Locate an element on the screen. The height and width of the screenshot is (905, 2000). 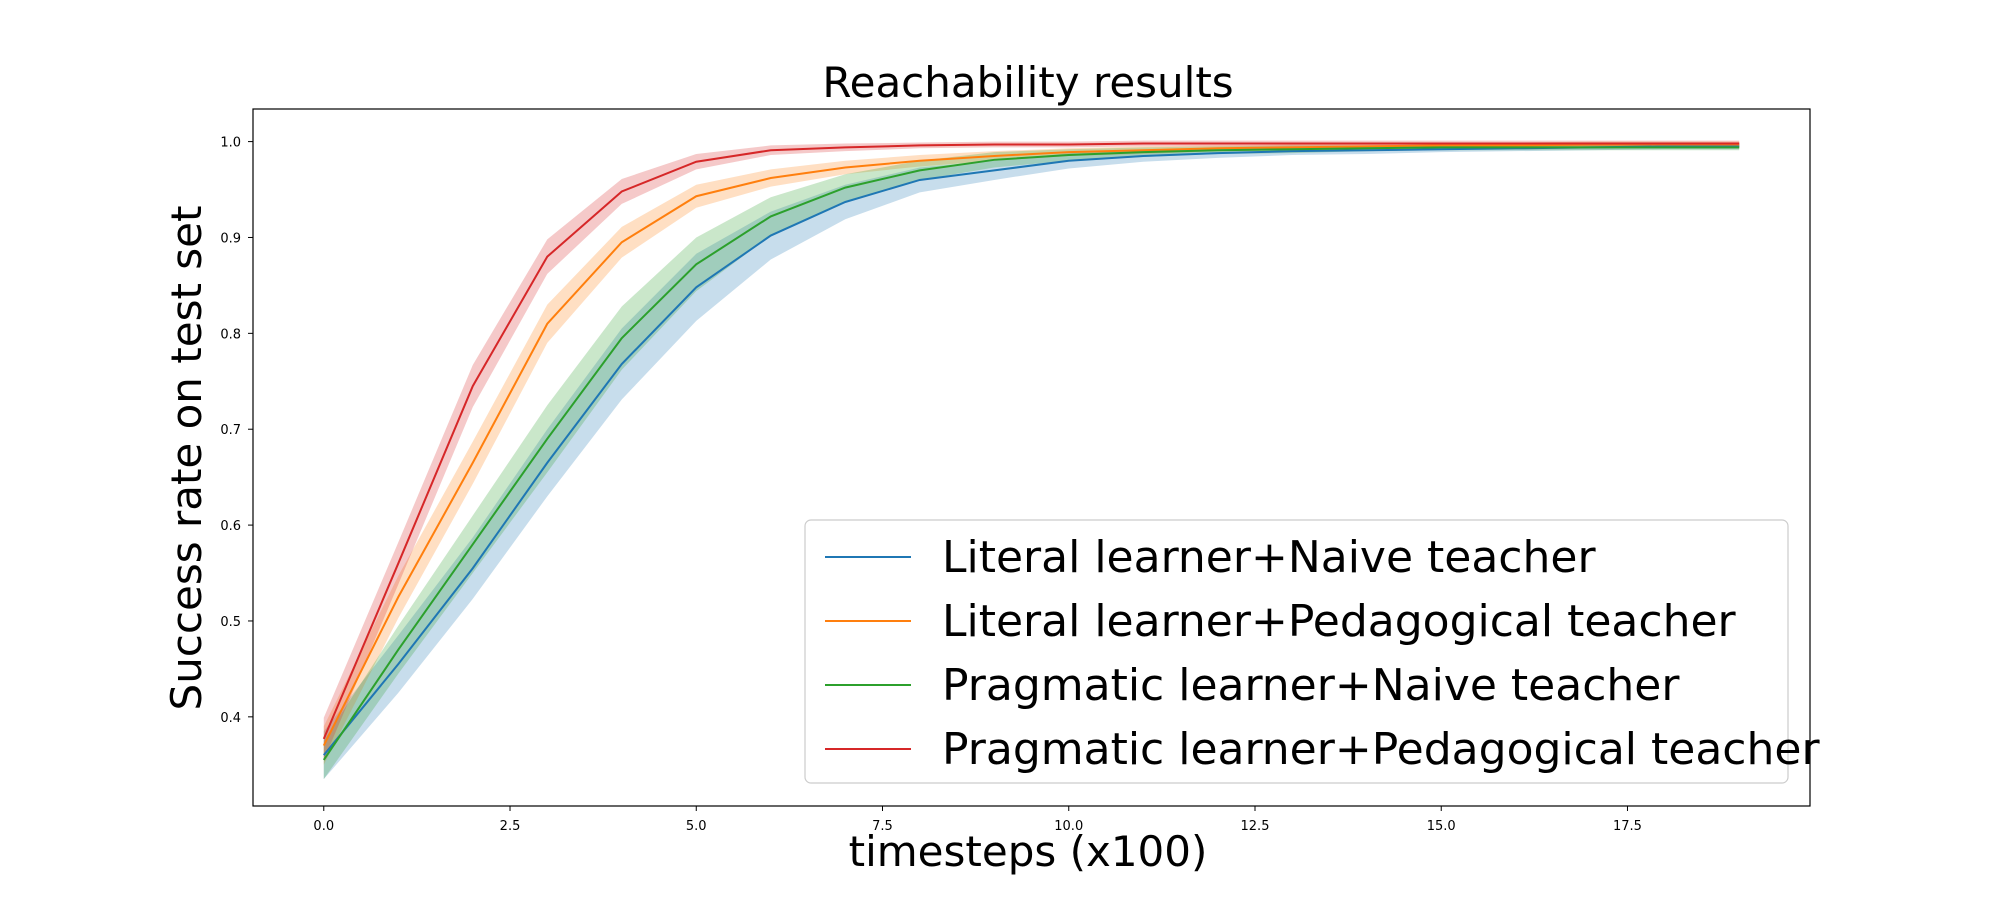
legend-label-series-4: Pragmatic learner+Pedagogical teacher is located at coordinates (1381, 749).